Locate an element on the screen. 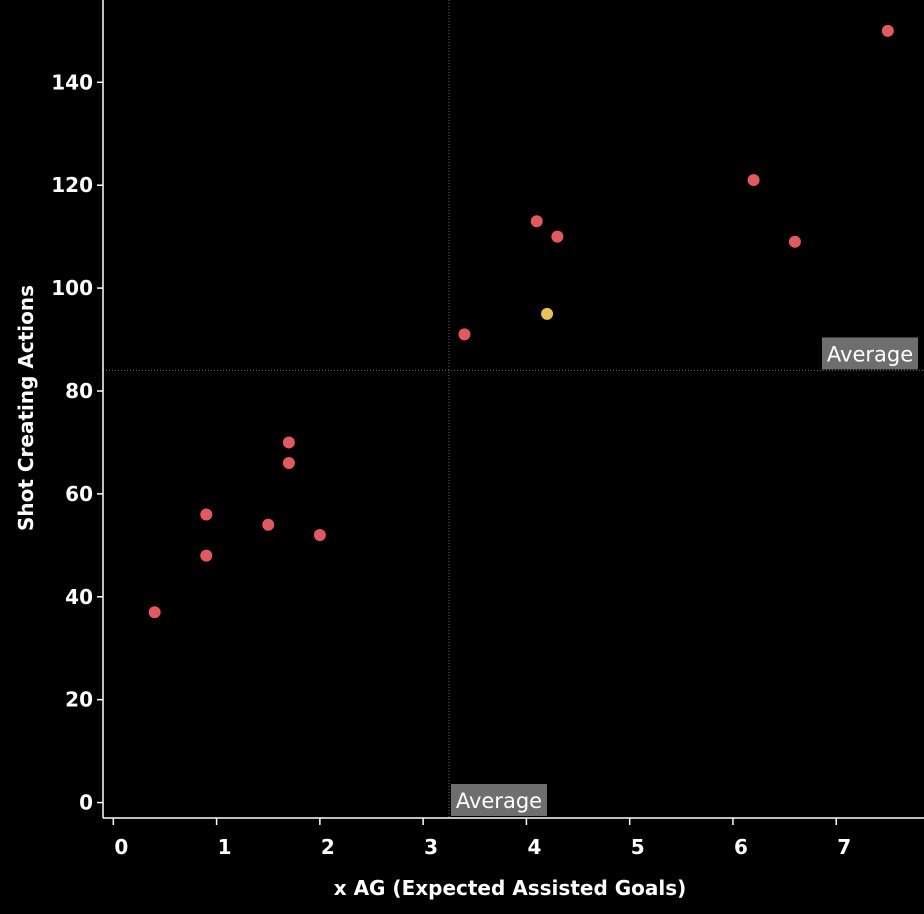 This screenshot has height=914, width=924. y-tick-label: 140 is located at coordinates (72, 82).